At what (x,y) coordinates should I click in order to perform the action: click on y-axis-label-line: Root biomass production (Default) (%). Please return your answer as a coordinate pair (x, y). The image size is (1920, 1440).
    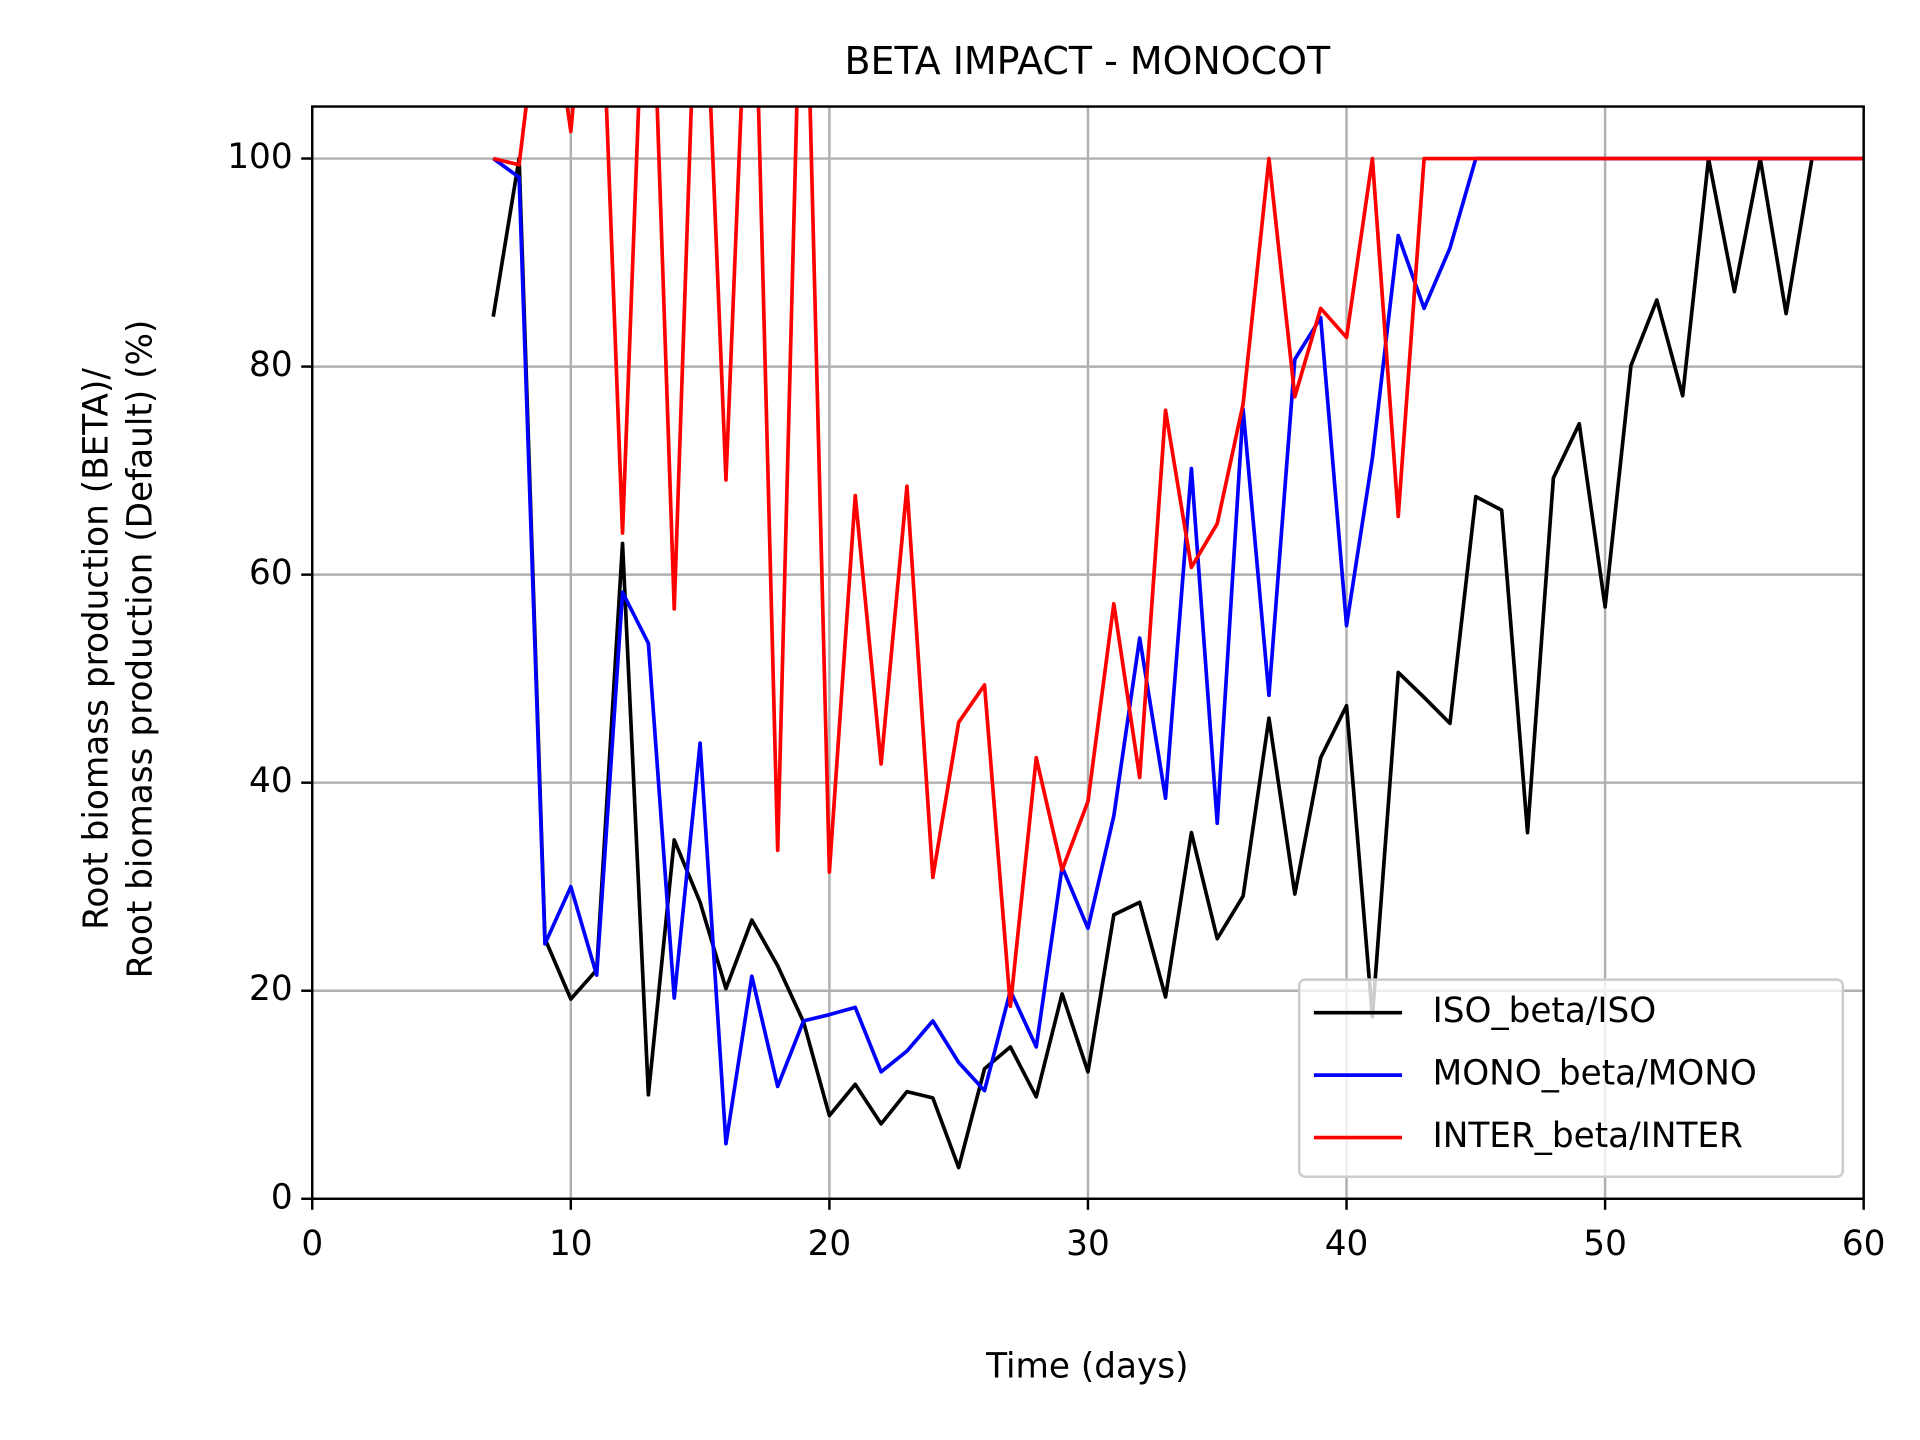
    Looking at the image, I should click on (141, 649).